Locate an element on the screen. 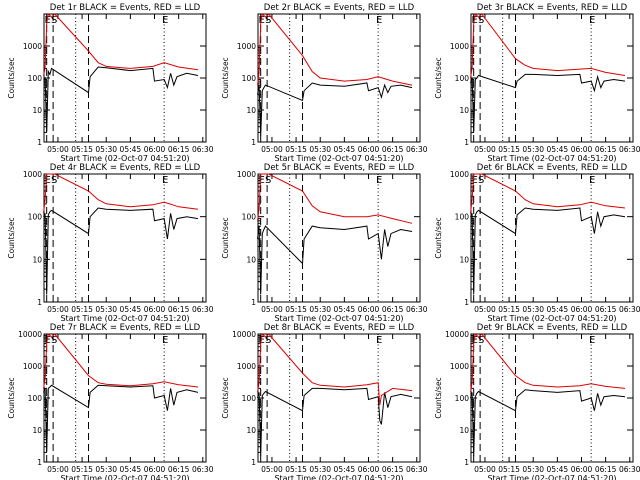  panel-title: Det 3r BLACK = Events, RED = LLD is located at coordinates (552, 8).